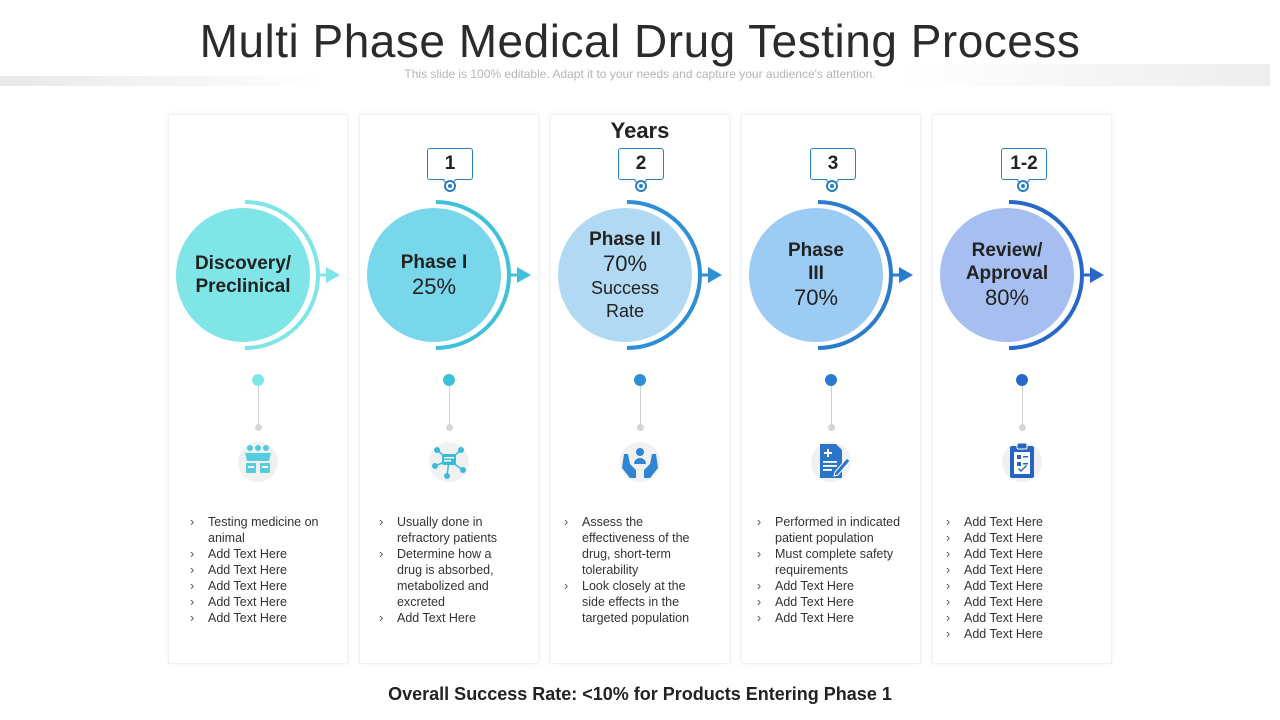 This screenshot has height=720, width=1280. Describe the element at coordinates (1007, 262) in the screenshot. I see `phase-title: Review/ Approval` at that location.